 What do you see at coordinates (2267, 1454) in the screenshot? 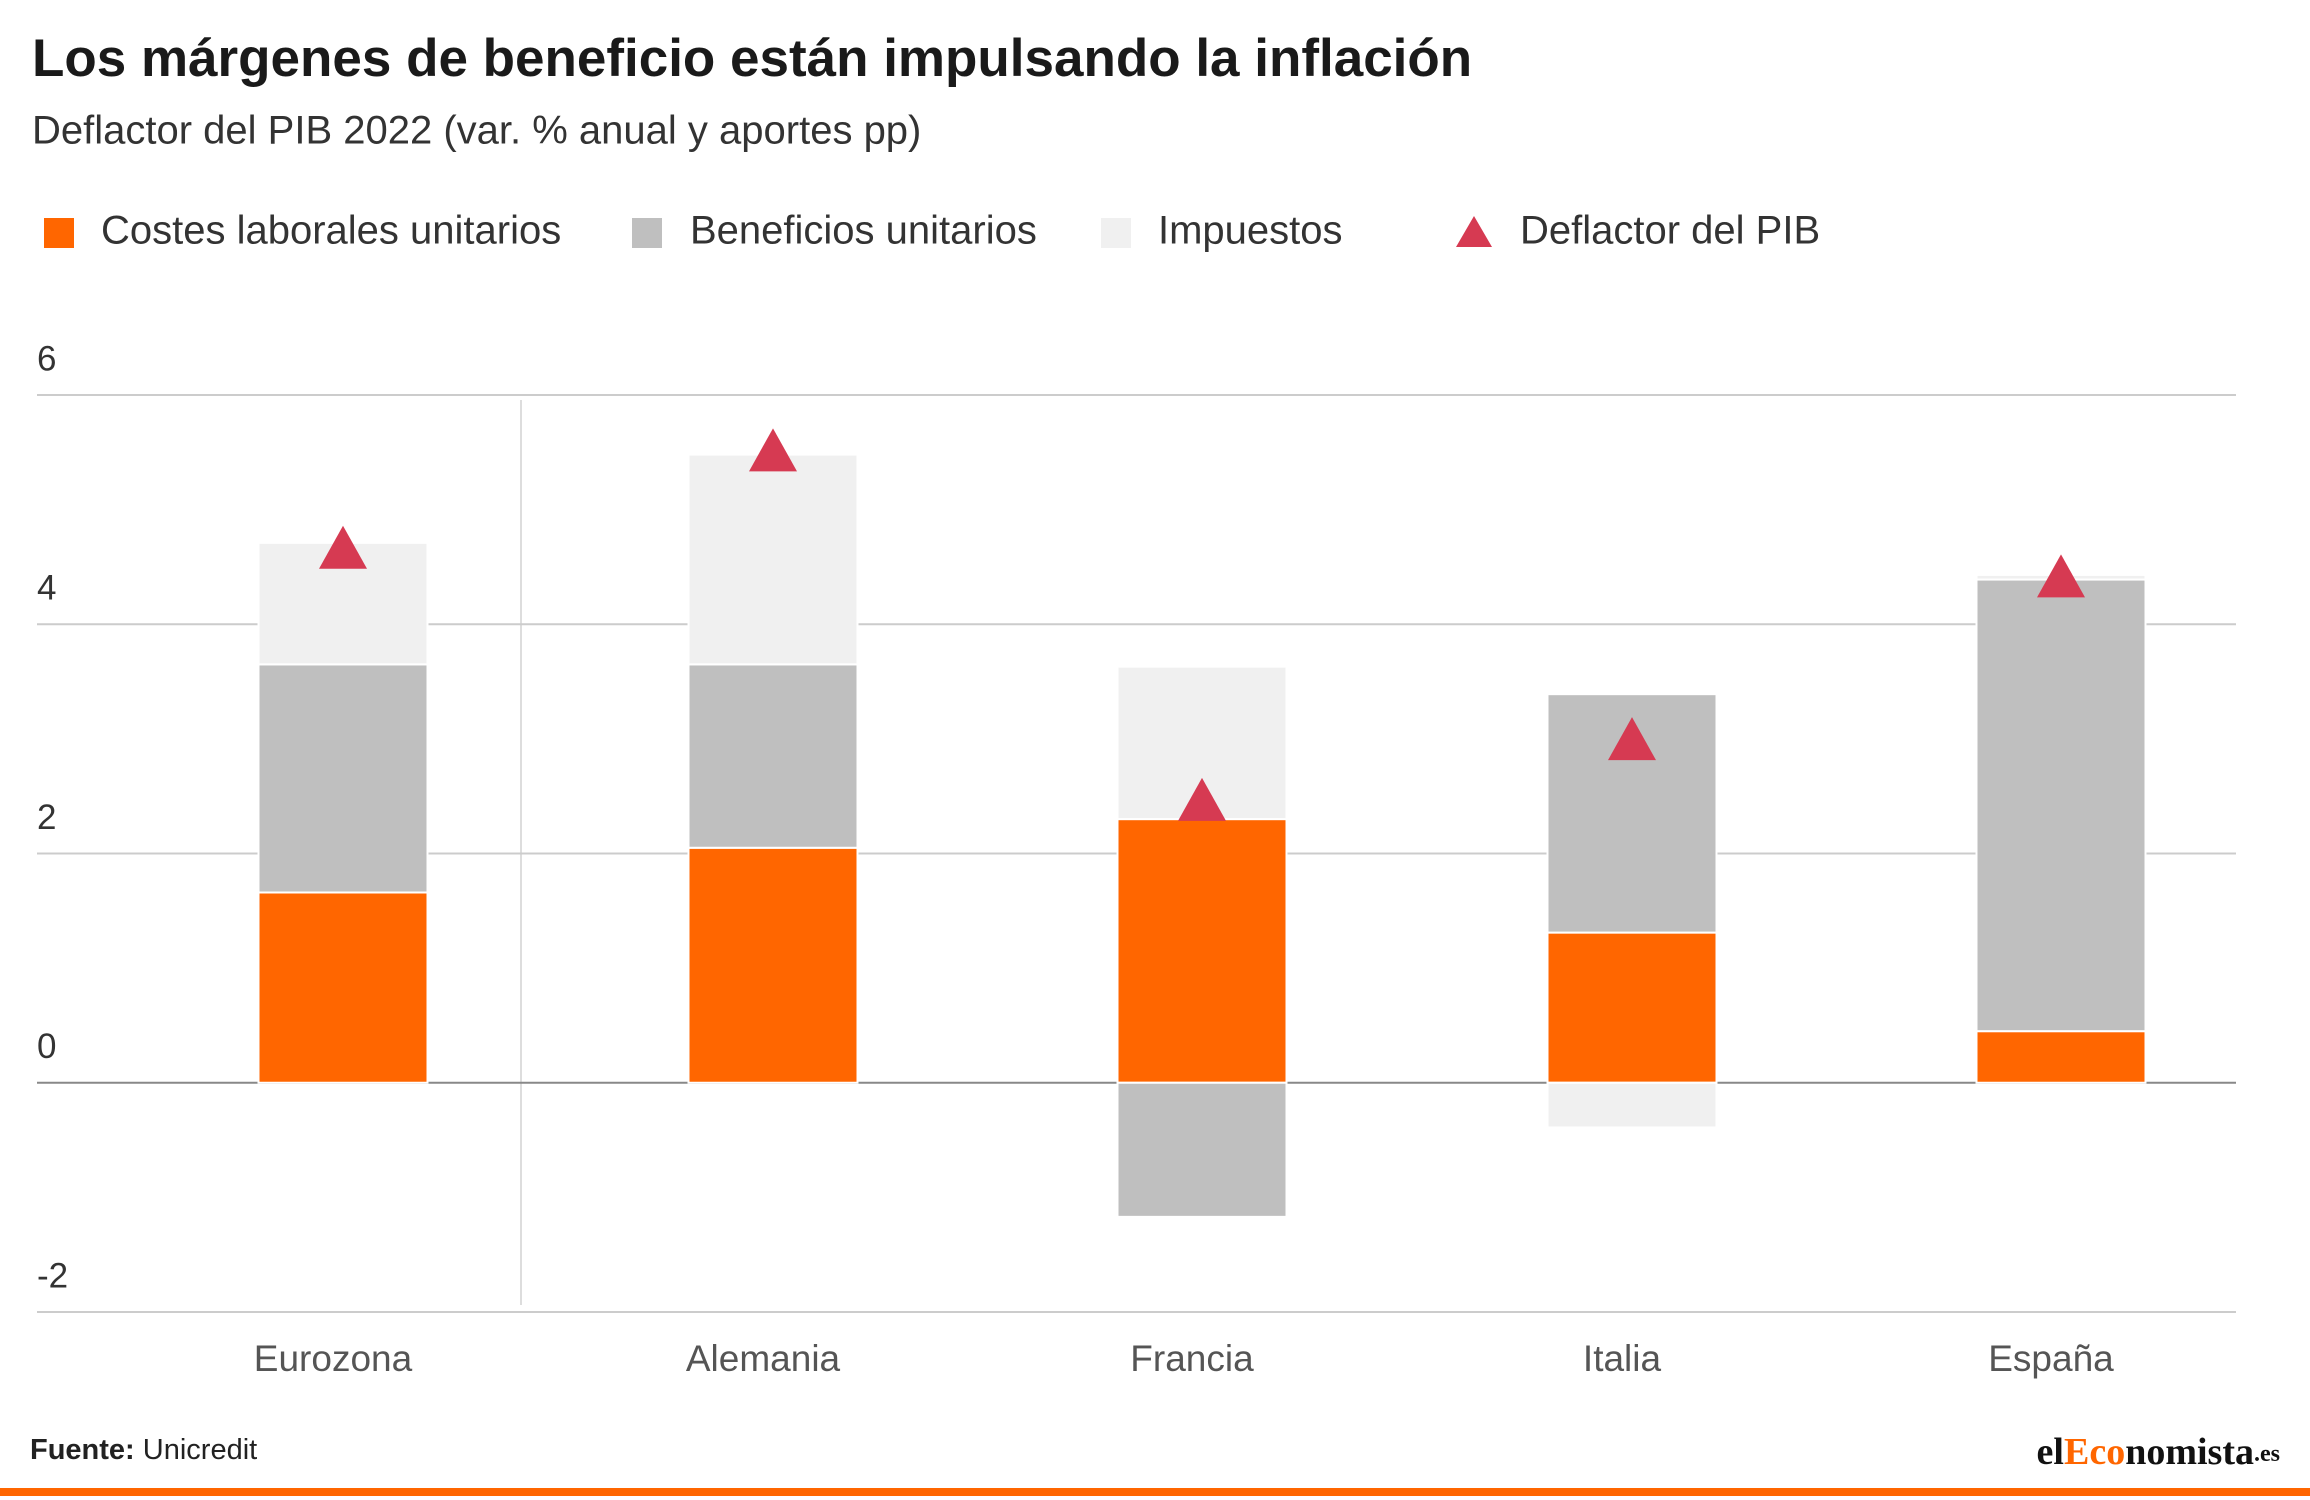
I see `logo-part: .es` at bounding box center [2267, 1454].